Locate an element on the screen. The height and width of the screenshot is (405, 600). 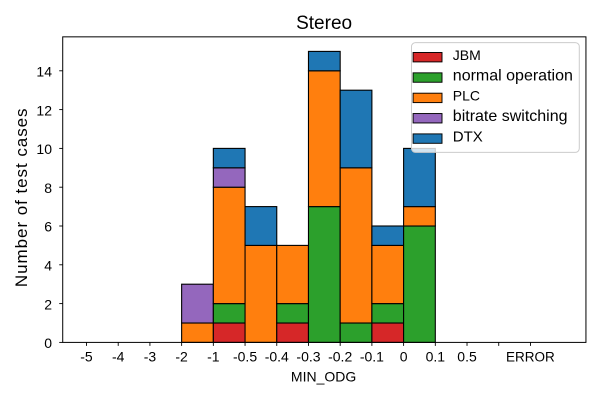
svg-text: -0.5 is located at coordinates (245, 357).